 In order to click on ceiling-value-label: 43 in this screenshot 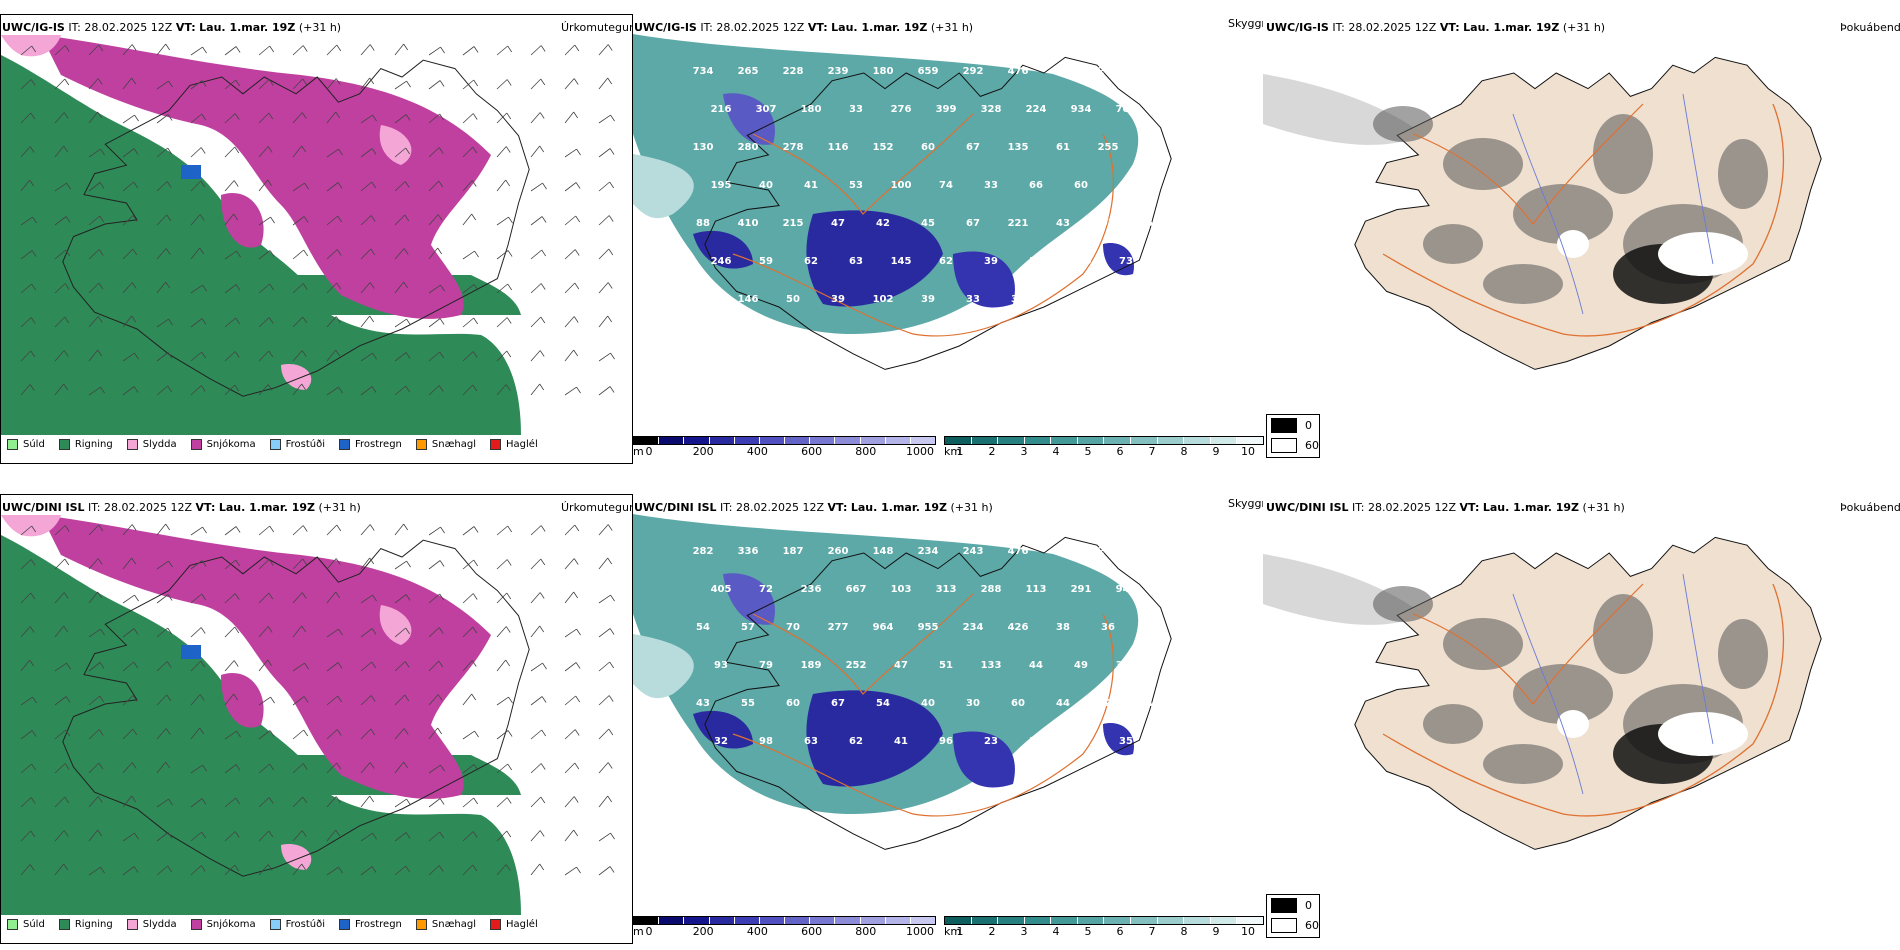, I will do `click(703, 703)`.